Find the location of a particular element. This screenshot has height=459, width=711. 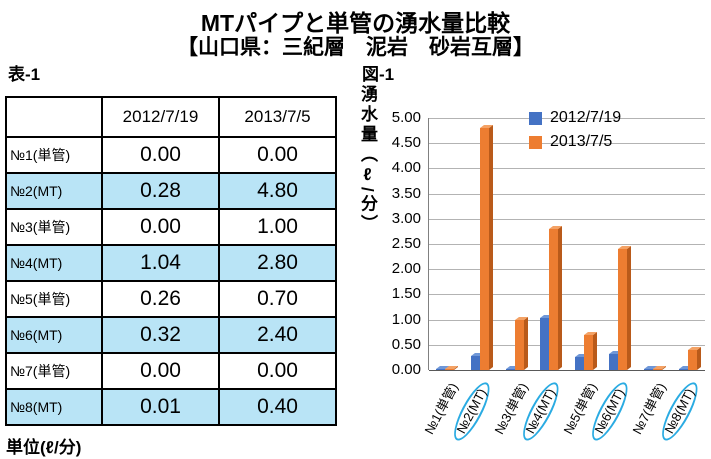

bar-2012/7/19-cat3 is located at coordinates (510, 369).